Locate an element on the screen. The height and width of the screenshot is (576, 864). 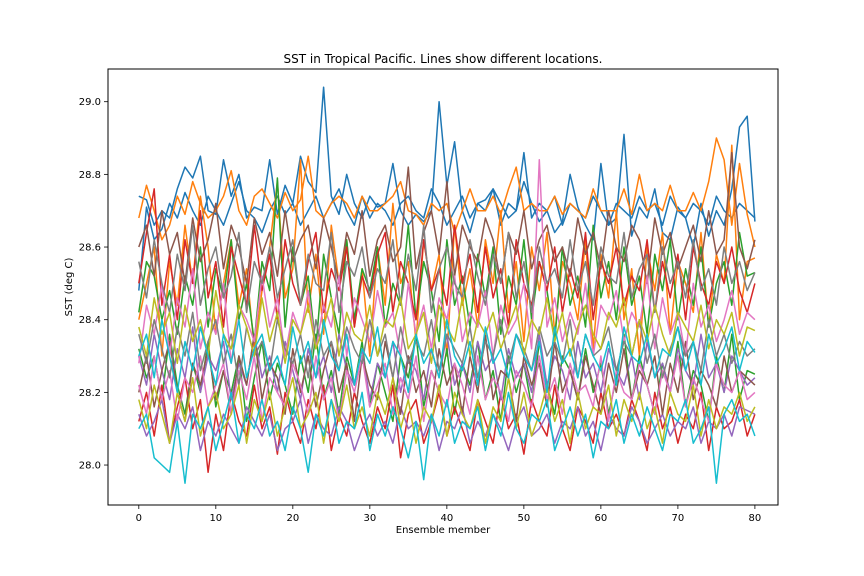
y-tick-label: 28.8 is located at coordinates (90, 175).